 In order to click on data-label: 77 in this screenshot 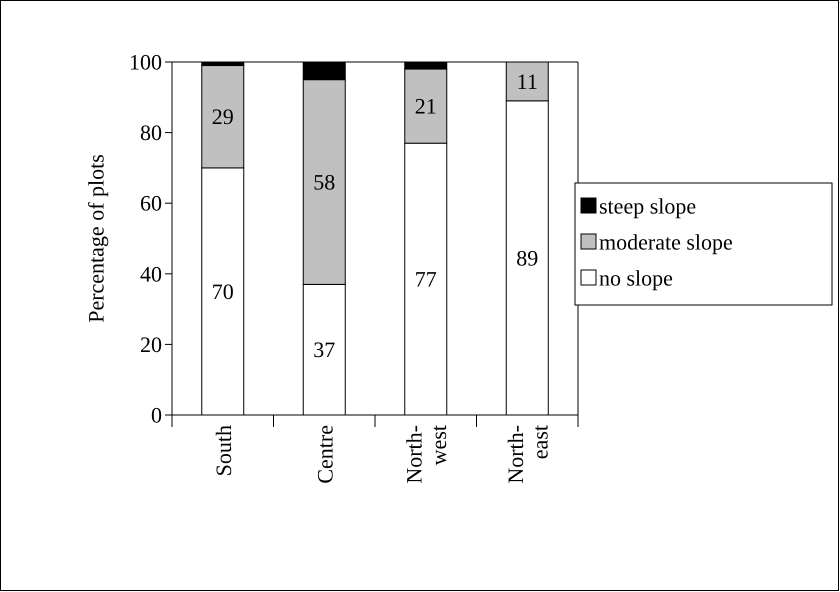, I will do `click(425, 279)`.